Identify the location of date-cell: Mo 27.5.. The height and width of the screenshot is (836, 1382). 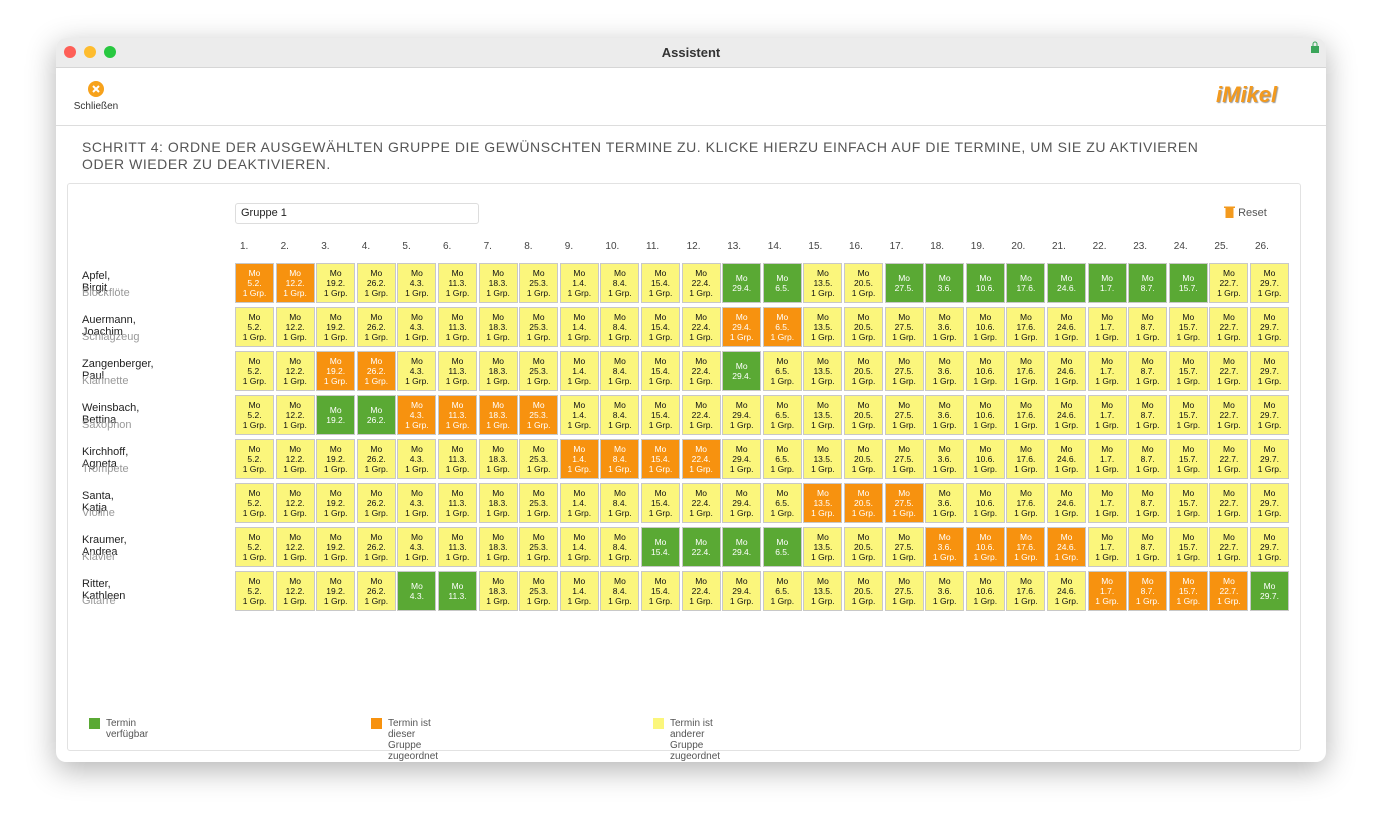
(904, 283).